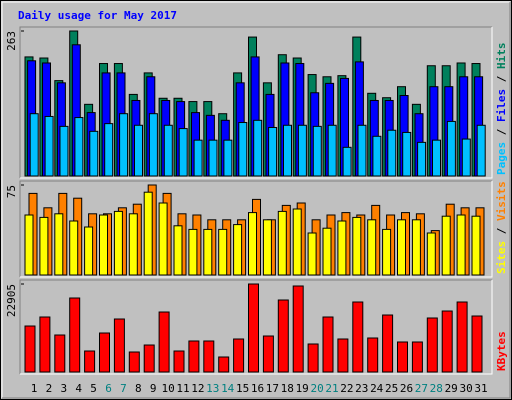 This screenshot has width=512, height=400. I want to click on x-tick-label: 28, so click(436, 388).